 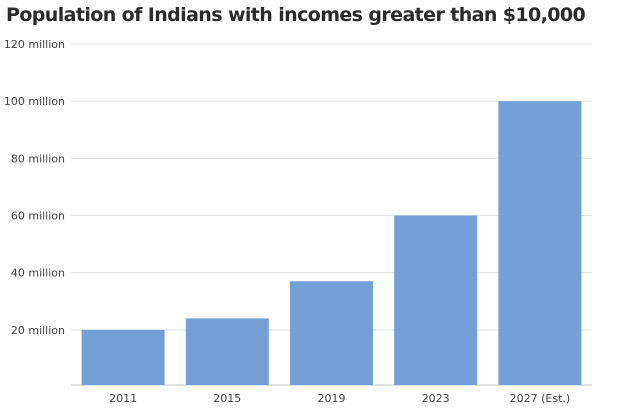 What do you see at coordinates (227, 351) in the screenshot?
I see `bar-2015` at bounding box center [227, 351].